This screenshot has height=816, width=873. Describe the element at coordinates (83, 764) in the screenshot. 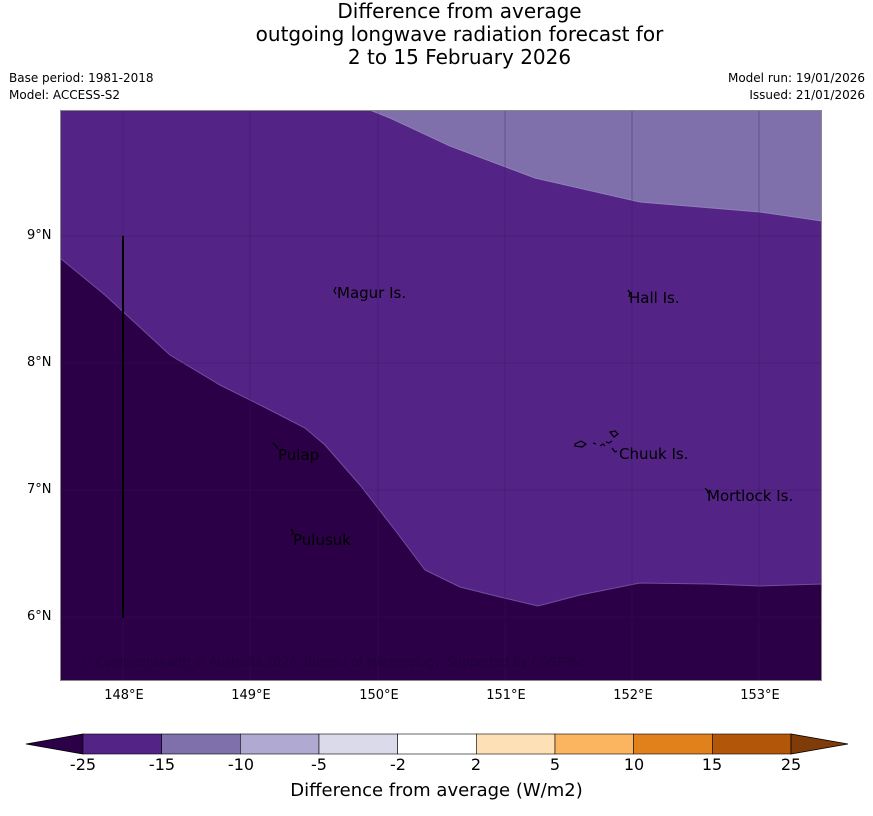

I see `cb-tick-0: -25` at that location.